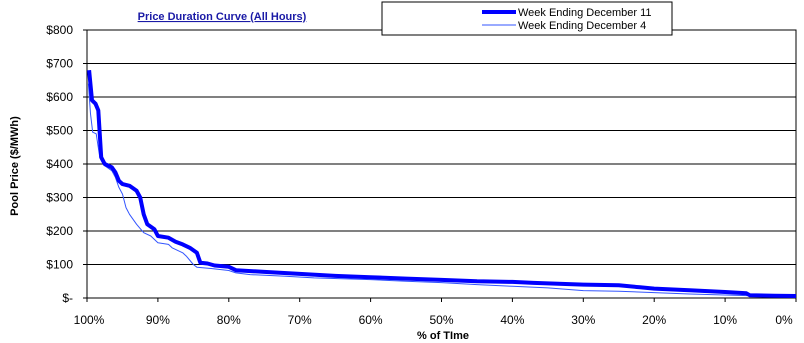  I want to click on x-tick-label: 50%, so click(441, 320).